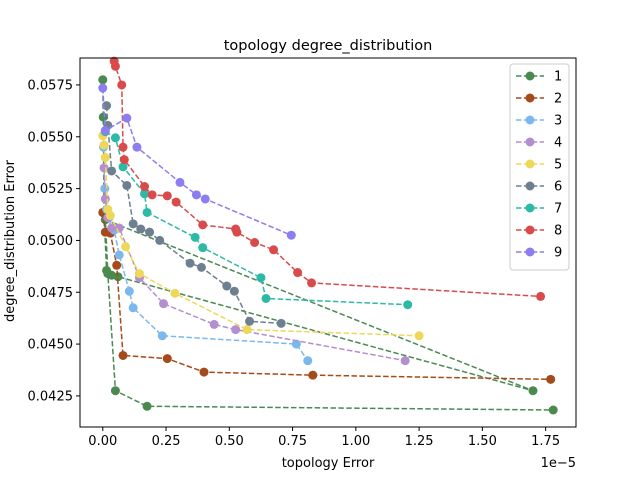 The width and height of the screenshot is (640, 480). What do you see at coordinates (166, 441) in the screenshot?
I see `x-tick-label: 0.25` at bounding box center [166, 441].